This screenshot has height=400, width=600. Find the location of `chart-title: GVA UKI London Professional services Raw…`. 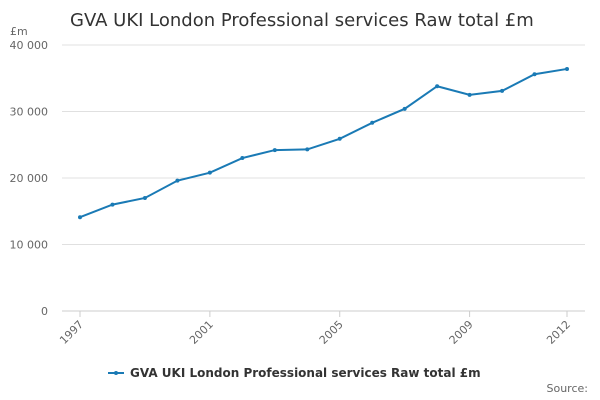

chart-title: GVA UKI London Professional services Raw… is located at coordinates (302, 20).